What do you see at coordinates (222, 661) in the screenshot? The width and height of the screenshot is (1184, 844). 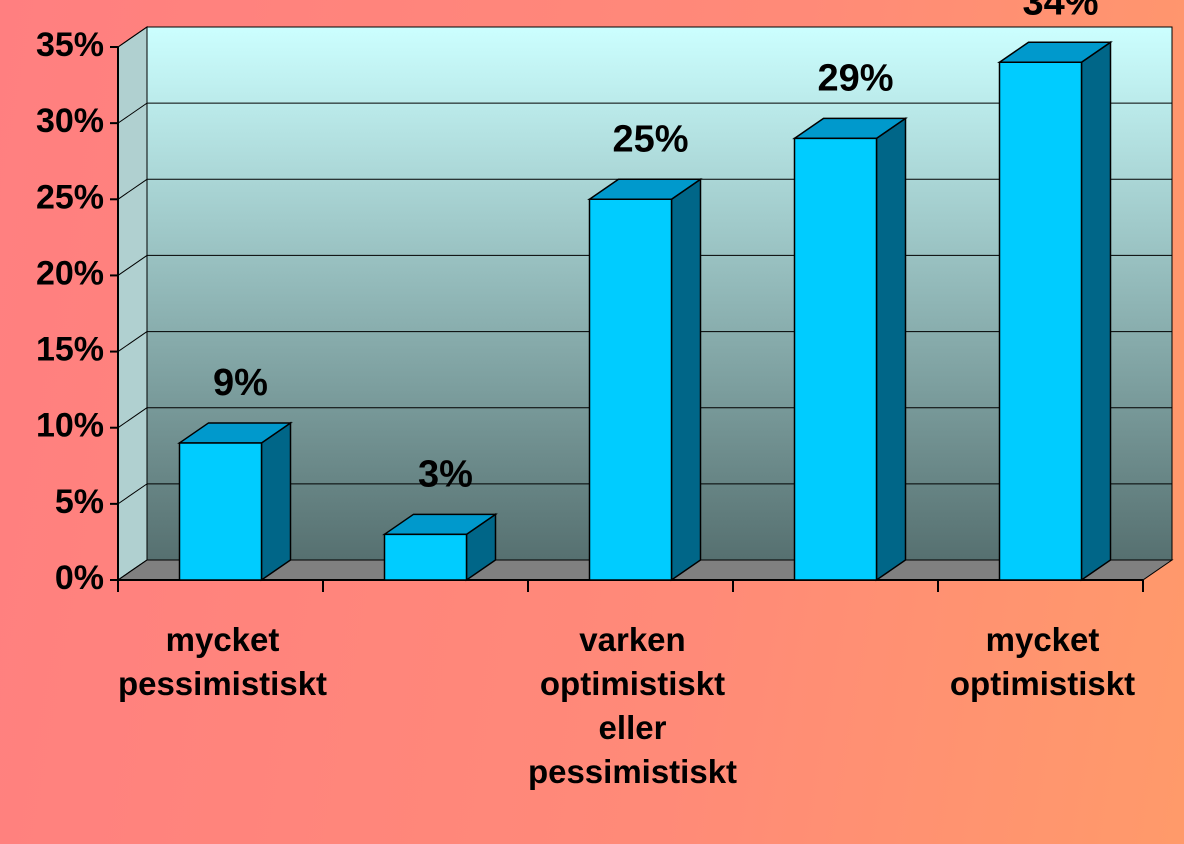 I see `x-tick-label: mycket pessimistiskt` at bounding box center [222, 661].